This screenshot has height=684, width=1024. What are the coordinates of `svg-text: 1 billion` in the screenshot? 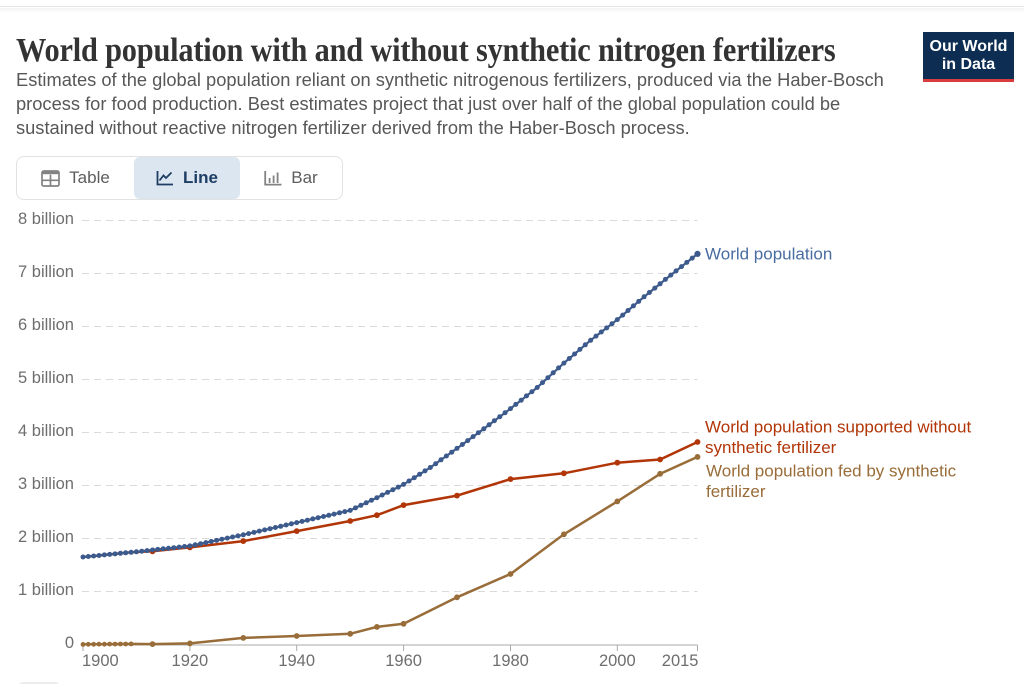 It's located at (46, 590).